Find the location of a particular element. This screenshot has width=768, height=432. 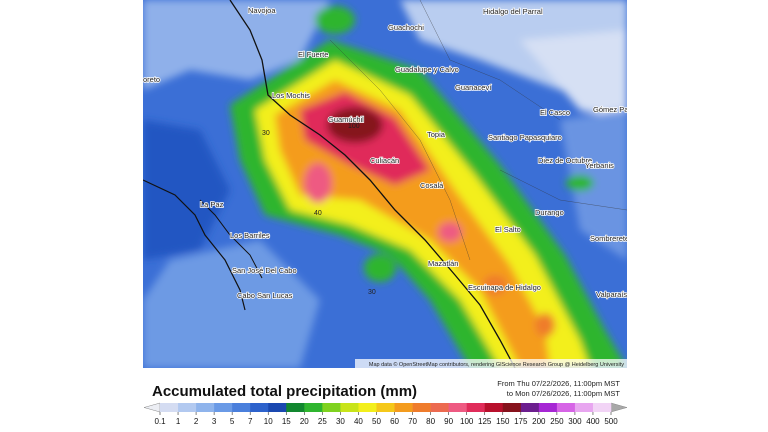

colorbar-tick-label: 3 is located at coordinates (214, 421).